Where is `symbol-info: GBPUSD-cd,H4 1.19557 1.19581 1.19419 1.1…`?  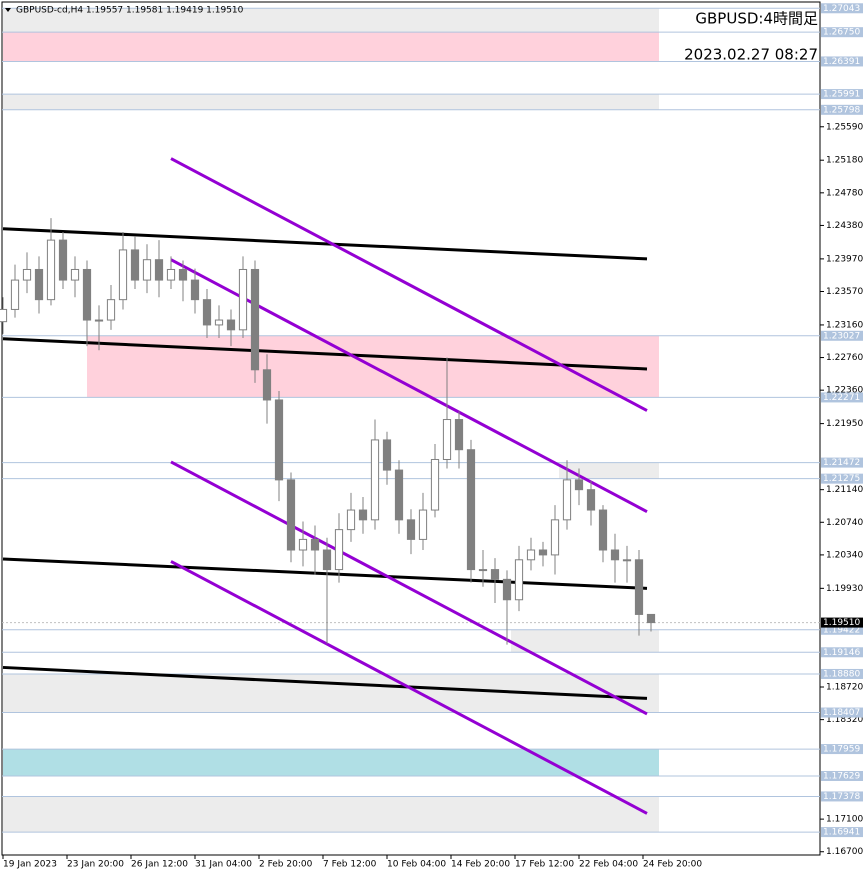
symbol-info: GBPUSD-cd,H4 1.19557 1.19581 1.19419 1.1… is located at coordinates (130, 11).